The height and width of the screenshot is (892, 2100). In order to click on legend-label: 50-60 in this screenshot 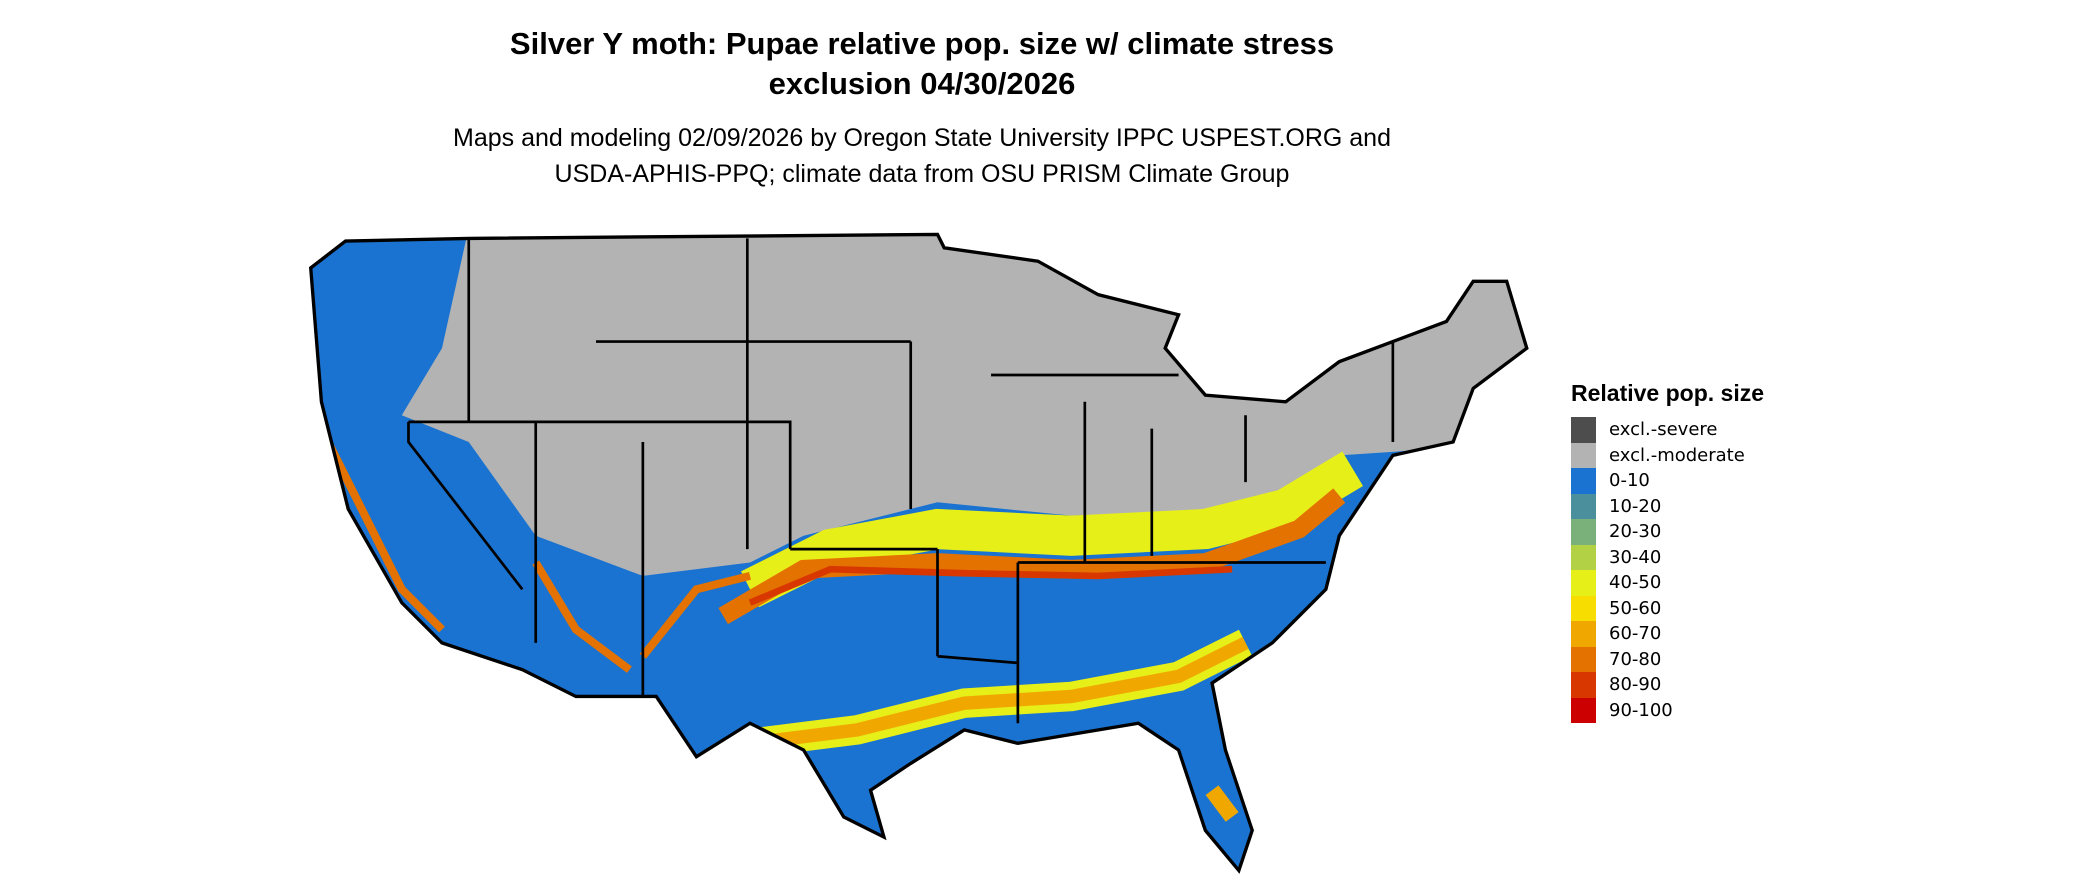, I will do `click(1635, 608)`.